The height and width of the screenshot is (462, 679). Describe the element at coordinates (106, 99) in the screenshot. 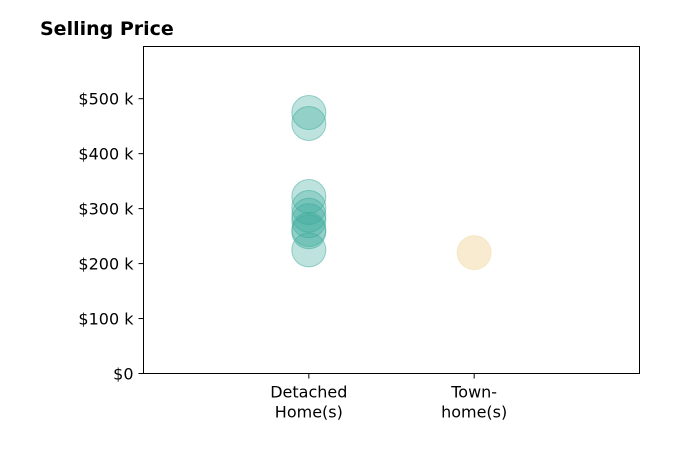

I see `y-tick-label-5: $500 k` at that location.